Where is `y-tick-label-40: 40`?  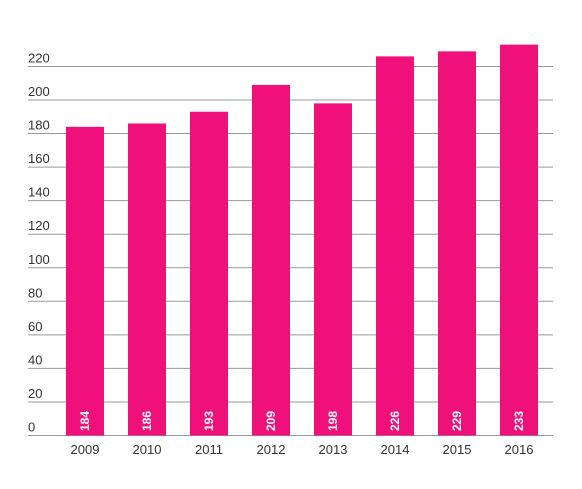 y-tick-label-40: 40 is located at coordinates (35, 359).